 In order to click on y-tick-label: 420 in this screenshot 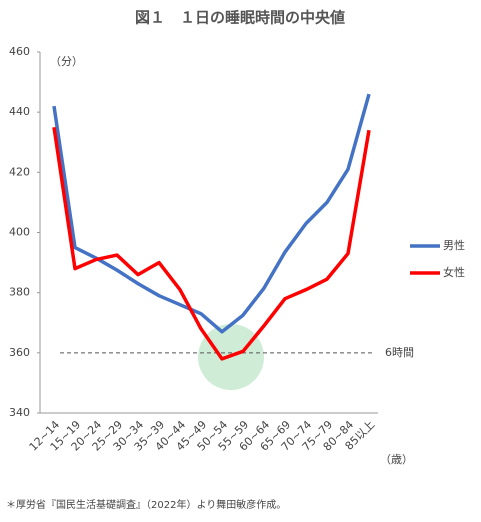, I will do `click(19, 171)`.